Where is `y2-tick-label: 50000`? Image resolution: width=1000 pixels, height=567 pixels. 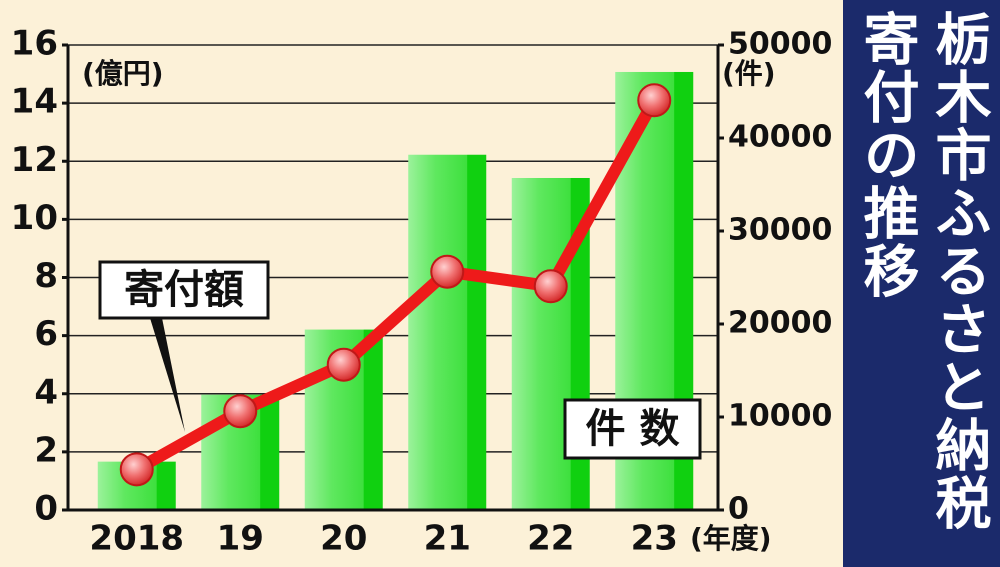
y2-tick-label: 50000 is located at coordinates (780, 44).